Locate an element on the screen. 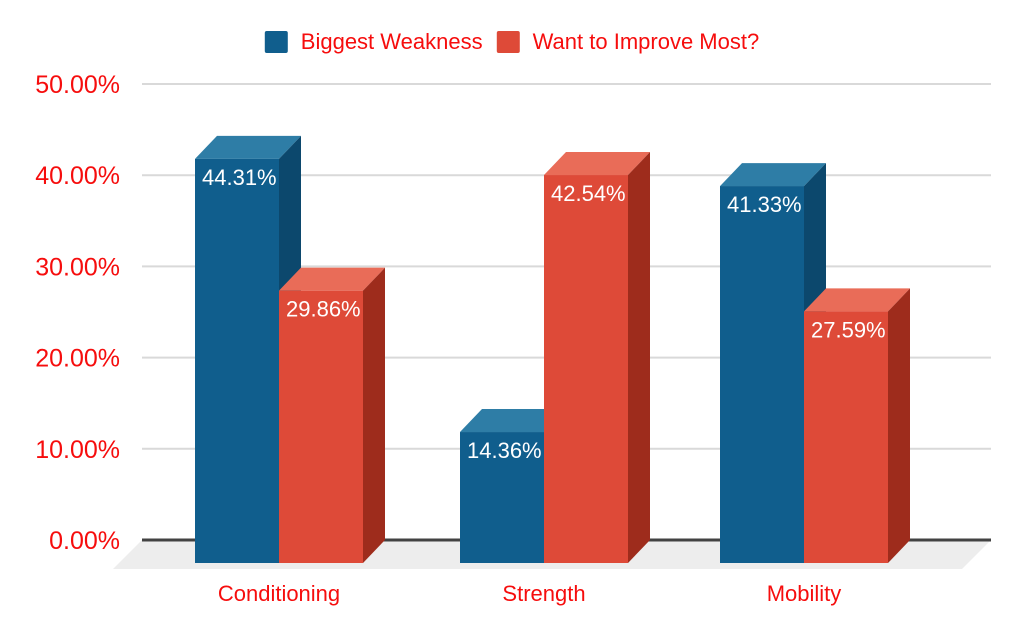  y-tick-label-0: 0.00% is located at coordinates (84, 541).